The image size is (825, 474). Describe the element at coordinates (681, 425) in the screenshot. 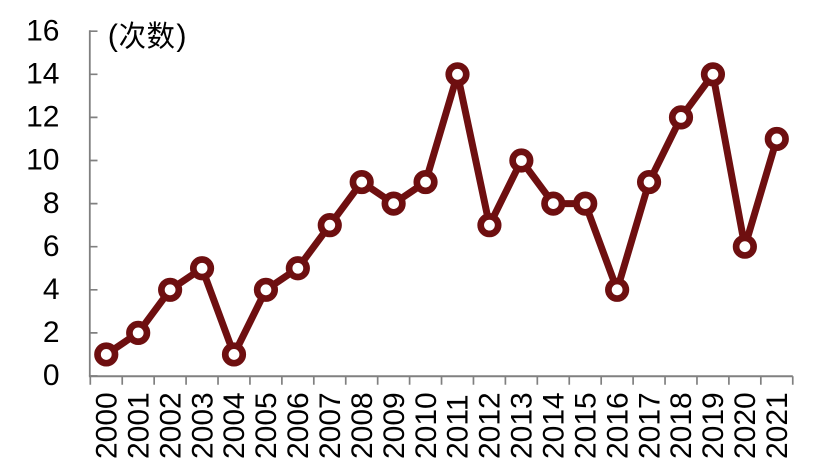

I see `svg-text: 2018` at that location.